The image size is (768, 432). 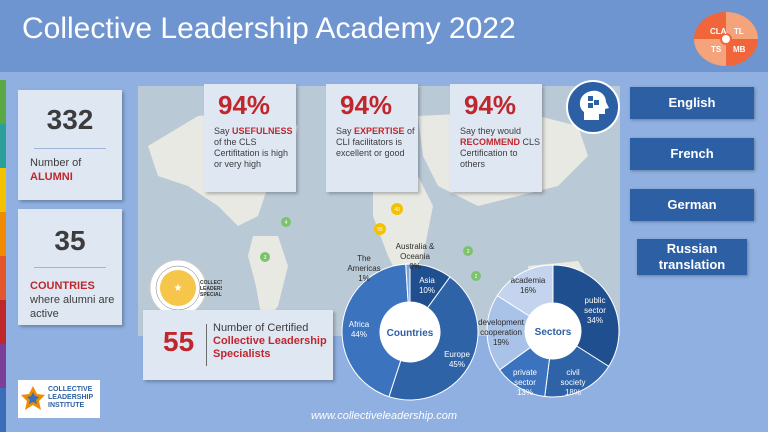 I want to click on usefulness-percent: 94%, so click(x=244, y=105).